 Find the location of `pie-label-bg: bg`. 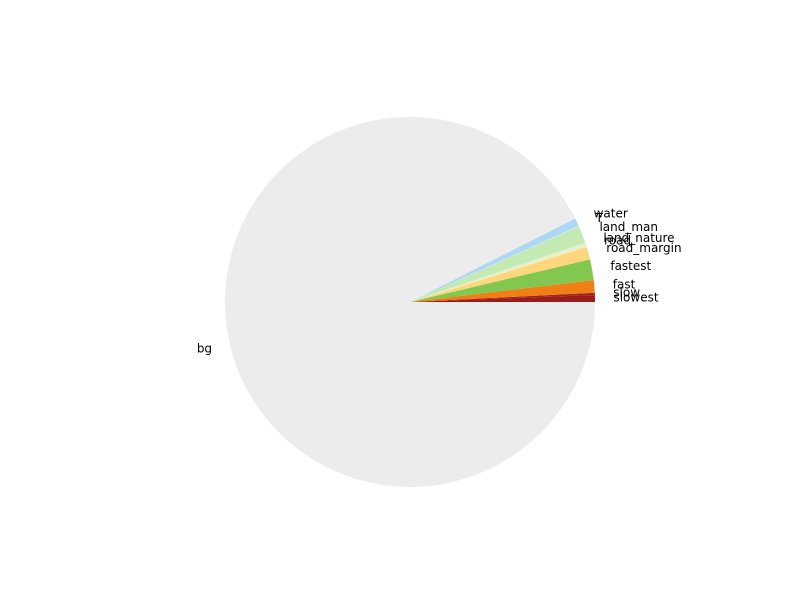

pie-label-bg: bg is located at coordinates (204, 349).